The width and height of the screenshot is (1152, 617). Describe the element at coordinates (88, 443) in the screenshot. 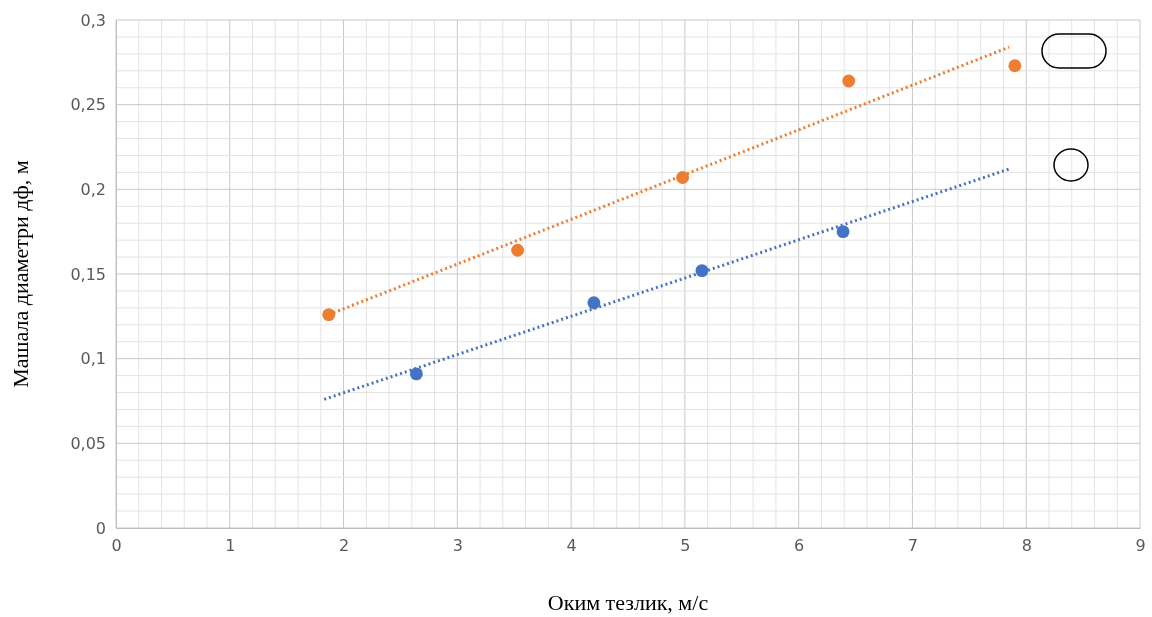

I see `y-tick-label: 0,05` at that location.